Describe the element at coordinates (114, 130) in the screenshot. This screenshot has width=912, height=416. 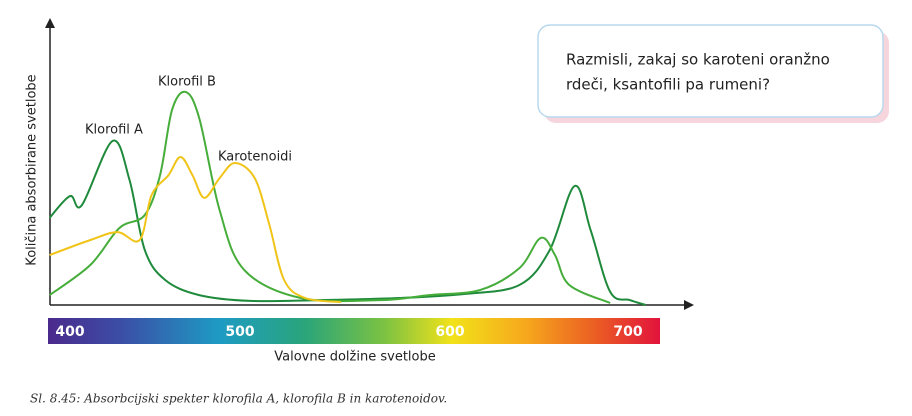
I see `series-label: Klorofil A` at that location.